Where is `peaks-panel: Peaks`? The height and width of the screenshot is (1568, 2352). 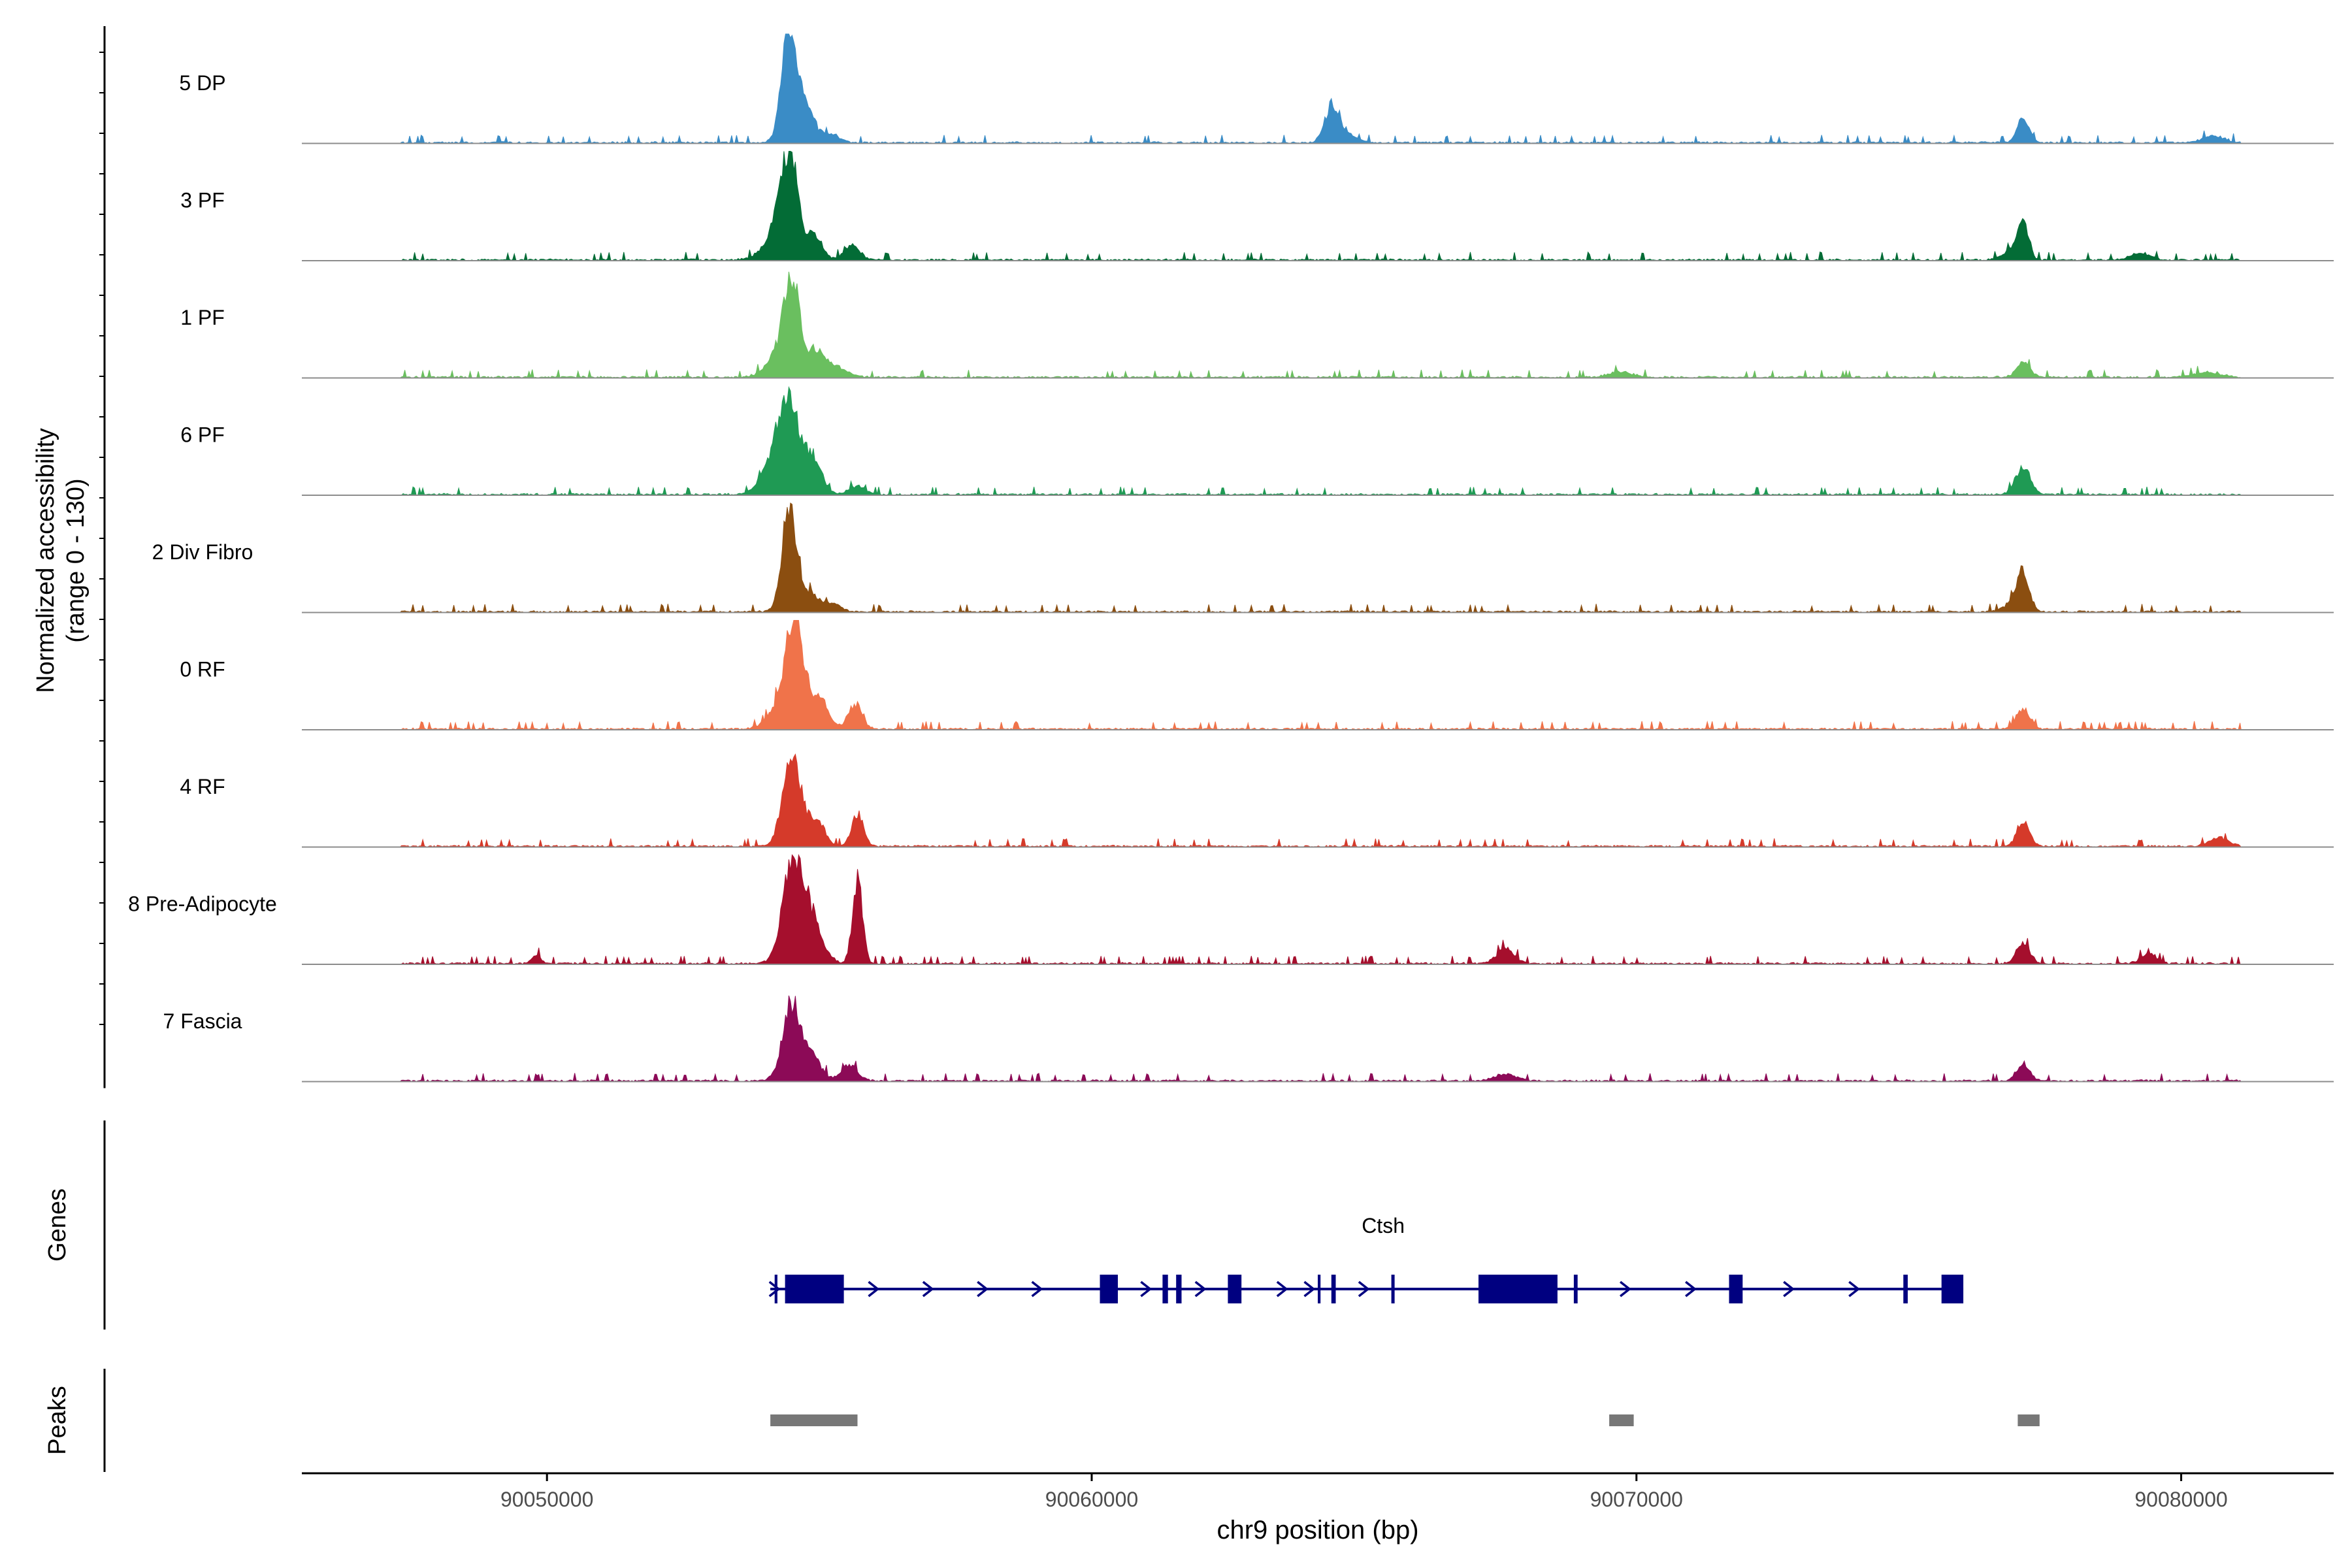
peaks-panel: Peaks is located at coordinates (1042, 1420).